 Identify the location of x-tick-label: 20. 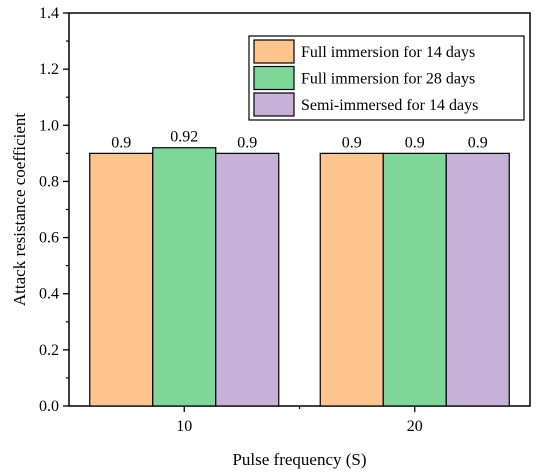
(415, 426).